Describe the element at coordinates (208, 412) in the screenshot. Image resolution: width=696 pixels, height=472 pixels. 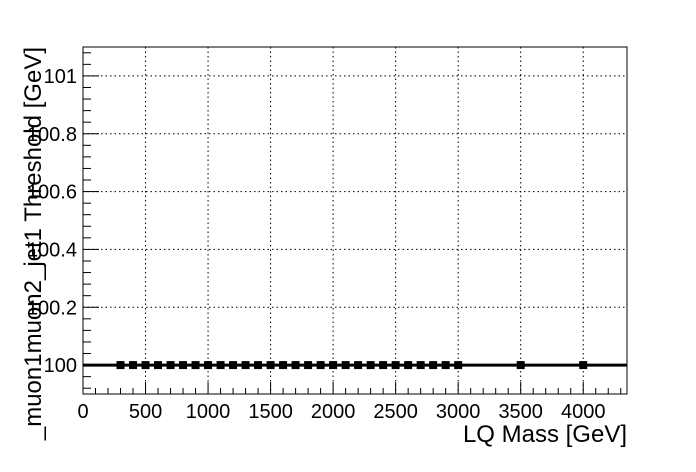
I see `x-tick-label: 1000` at that location.